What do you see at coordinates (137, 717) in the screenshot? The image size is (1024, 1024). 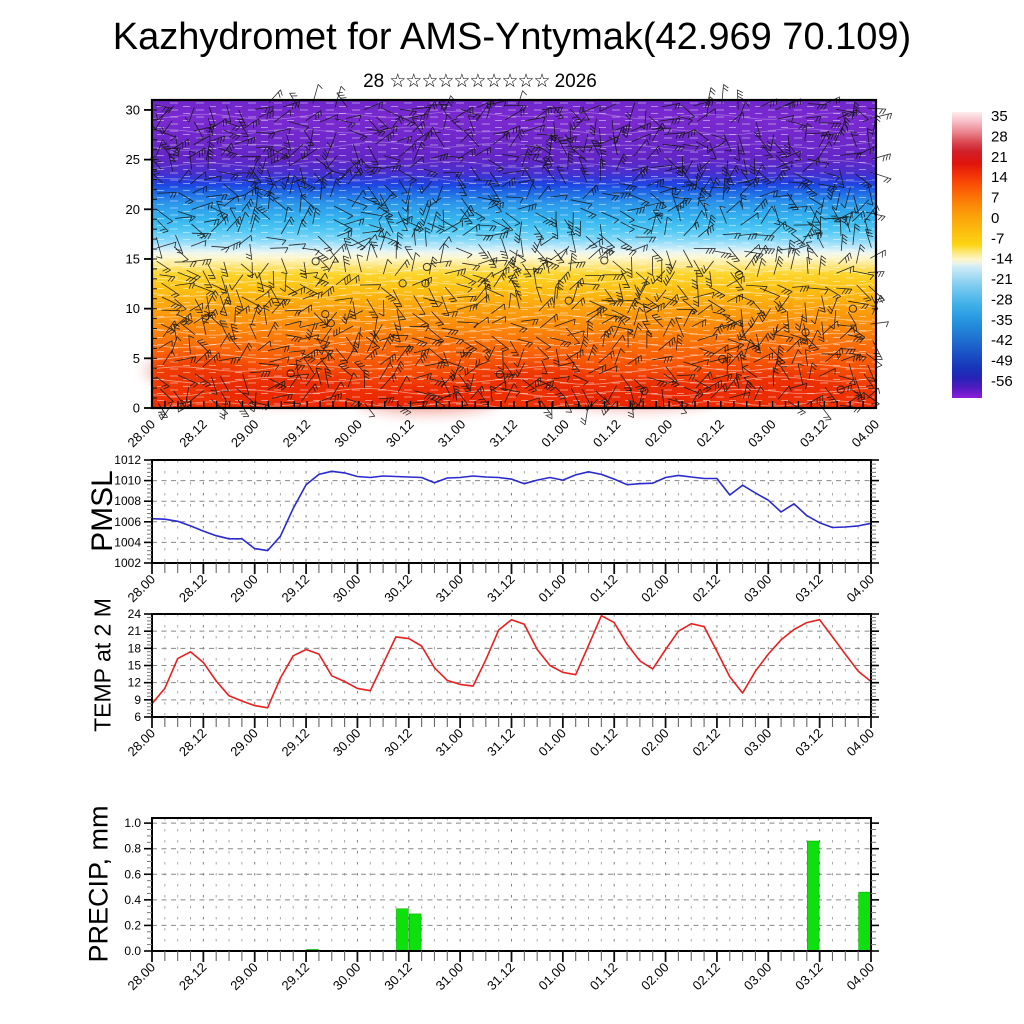 I see `svg-text: 6` at bounding box center [137, 717].